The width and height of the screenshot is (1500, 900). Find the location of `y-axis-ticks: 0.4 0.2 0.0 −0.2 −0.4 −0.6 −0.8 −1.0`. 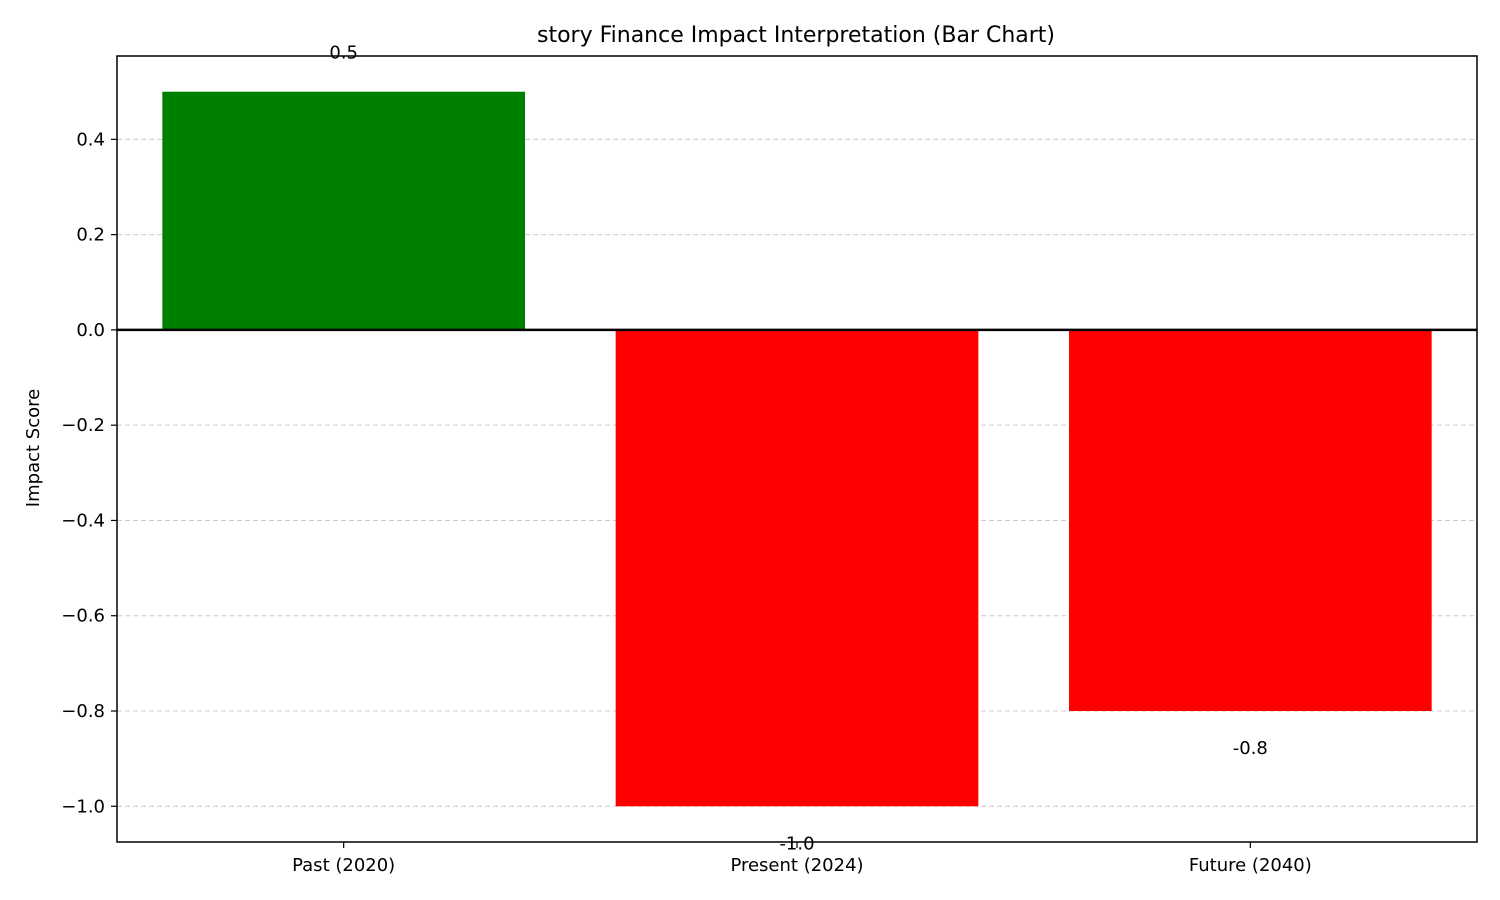

y-axis-ticks: 0.4 0.2 0.0 −0.2 −0.4 −0.6 −0.8 −1.0 is located at coordinates (89, 473).